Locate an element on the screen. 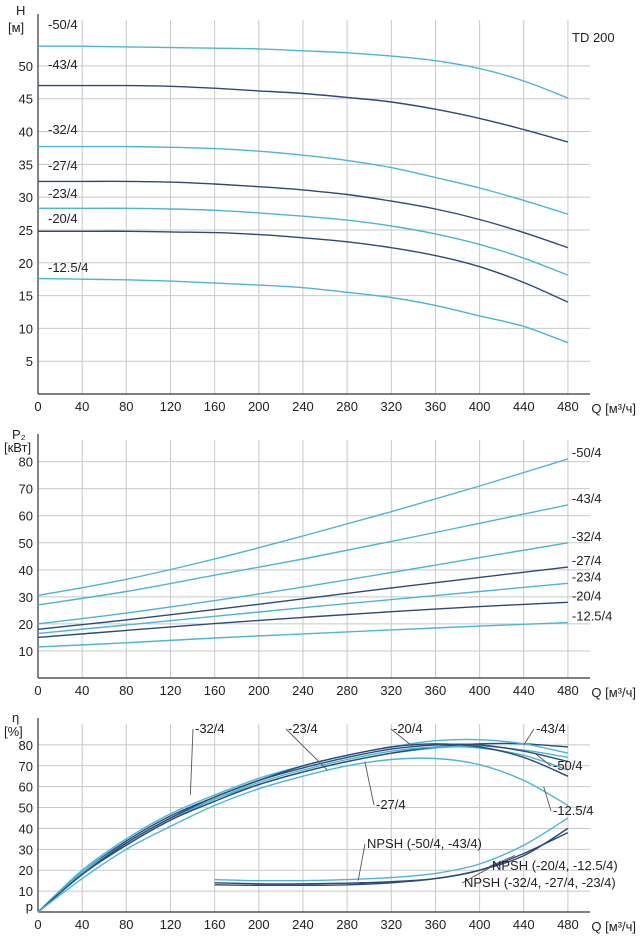  y-tick-label: 70 is located at coordinates (26, 489).